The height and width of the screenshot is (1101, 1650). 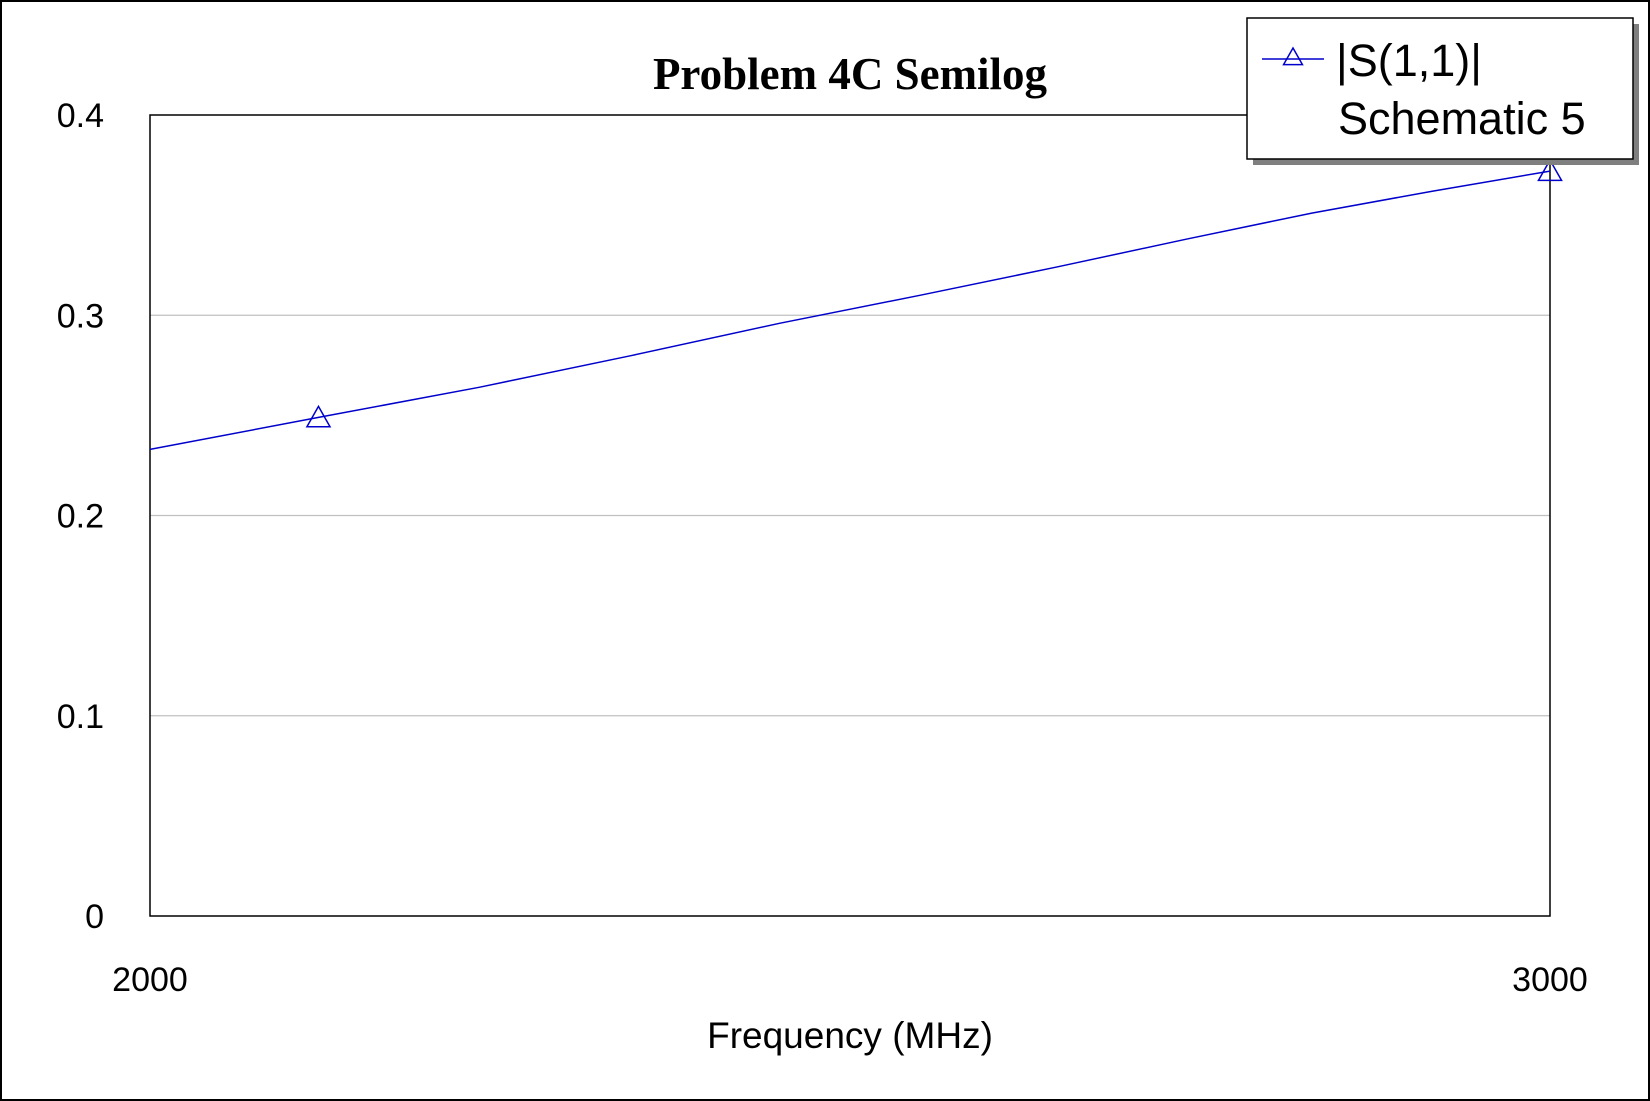 What do you see at coordinates (94, 917) in the screenshot?
I see `y-tick-label: 0` at bounding box center [94, 917].